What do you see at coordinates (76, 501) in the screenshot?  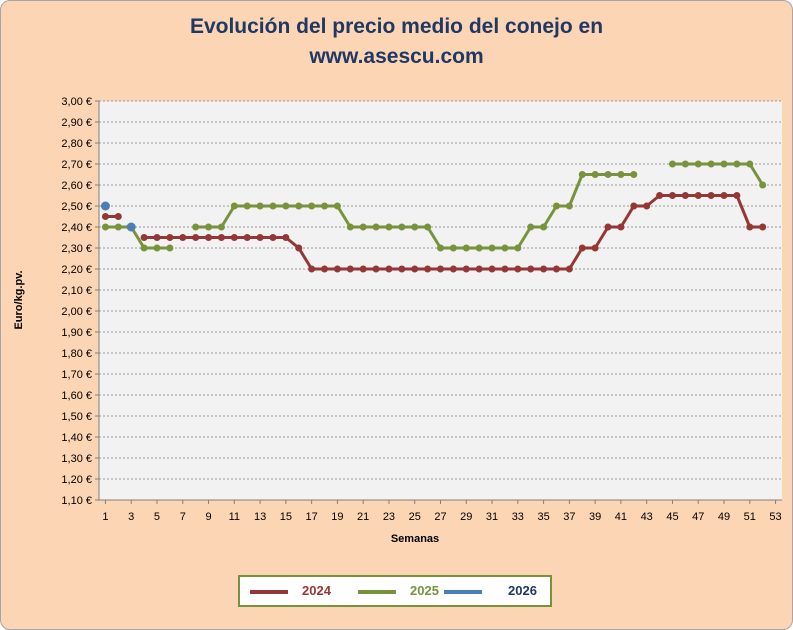 I see `y-tick-label: 1,10 €` at bounding box center [76, 501].